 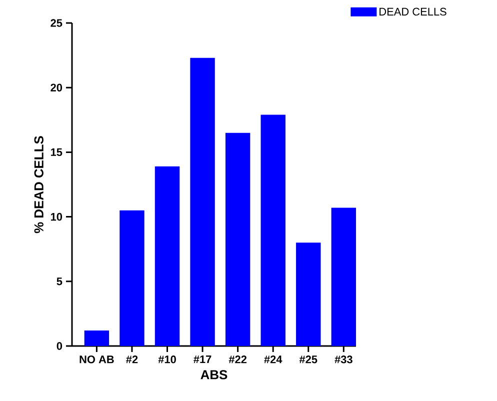 What do you see at coordinates (308, 360) in the screenshot?
I see `x-tick-label: #25` at bounding box center [308, 360].